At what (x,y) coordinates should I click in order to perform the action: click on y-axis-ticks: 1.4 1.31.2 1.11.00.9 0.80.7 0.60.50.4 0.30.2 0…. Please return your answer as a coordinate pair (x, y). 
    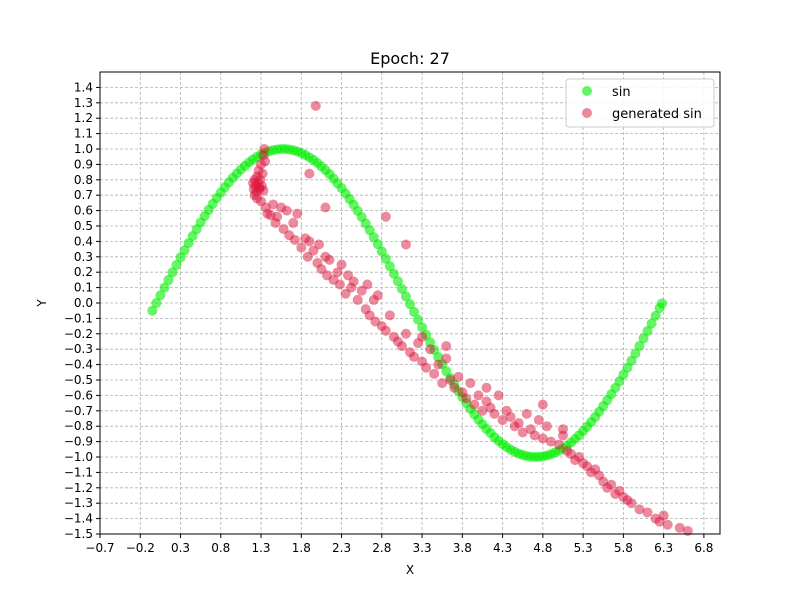
    Looking at the image, I should click on (82, 310).